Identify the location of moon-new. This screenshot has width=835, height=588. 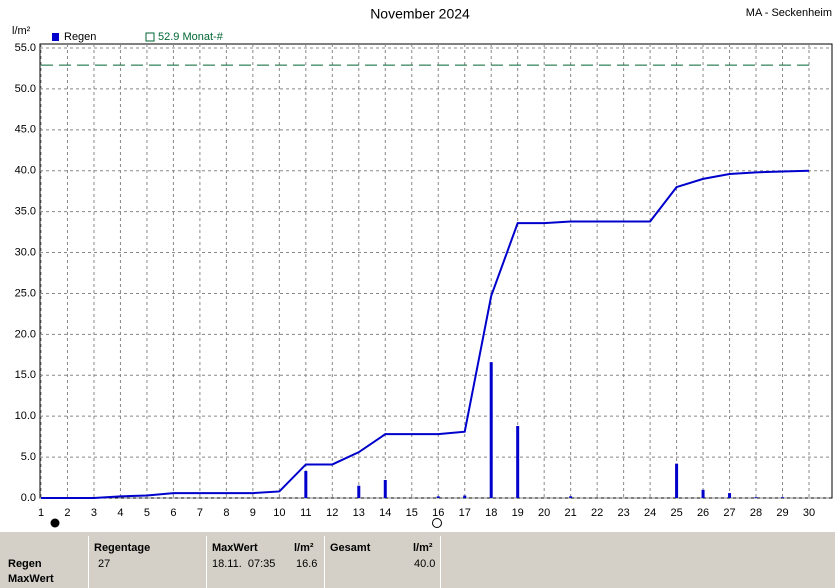
(437, 523).